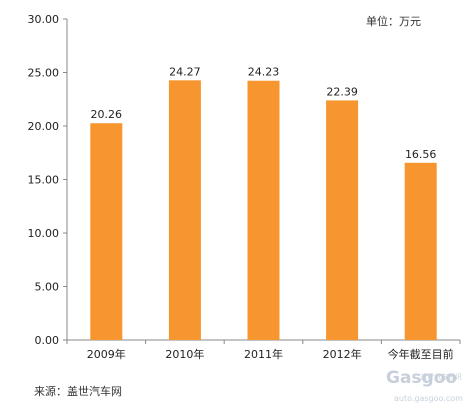 This screenshot has width=470, height=411. What do you see at coordinates (421, 354) in the screenshot?
I see `category-label: 今年截至目前` at bounding box center [421, 354].